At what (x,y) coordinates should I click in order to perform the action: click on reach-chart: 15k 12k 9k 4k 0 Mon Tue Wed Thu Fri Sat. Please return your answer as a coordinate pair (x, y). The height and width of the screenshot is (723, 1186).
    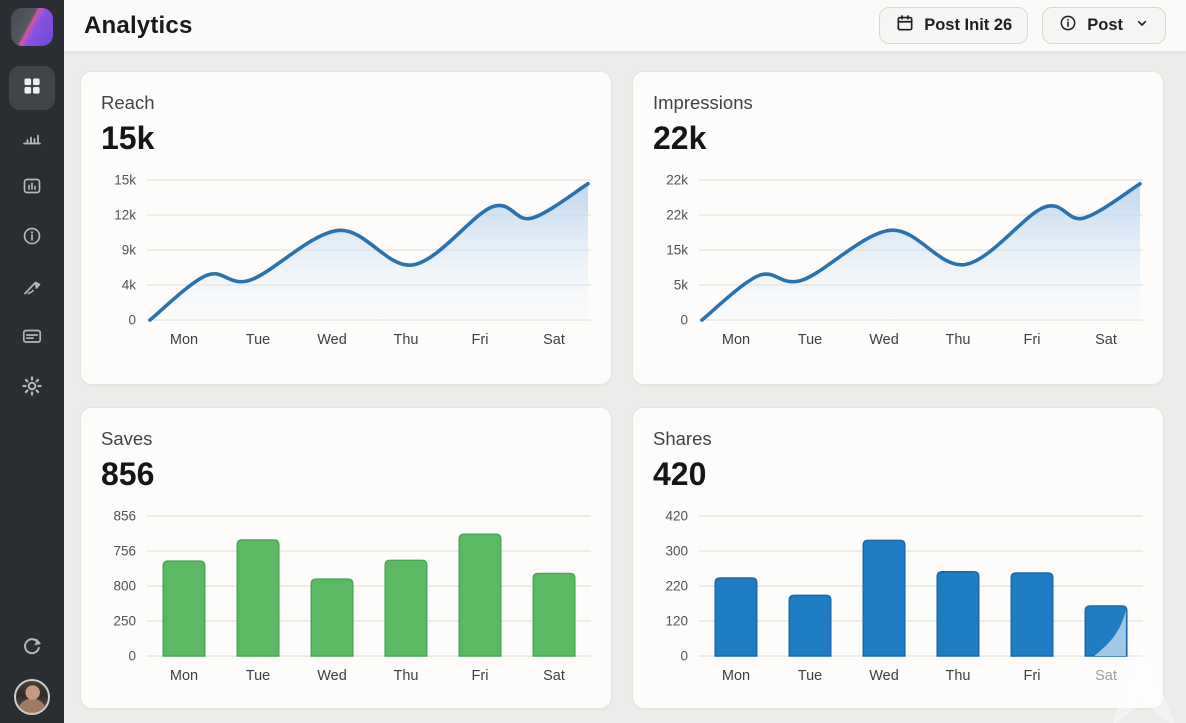
    Looking at the image, I should click on (346, 274).